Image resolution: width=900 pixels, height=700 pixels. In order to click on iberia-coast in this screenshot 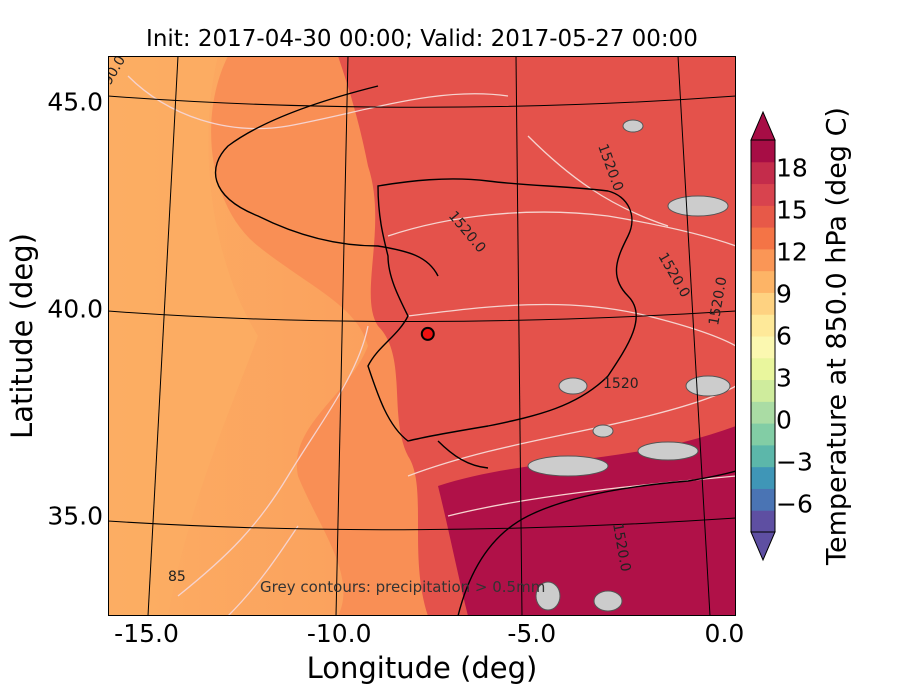, I will do `click(502, 310)`.